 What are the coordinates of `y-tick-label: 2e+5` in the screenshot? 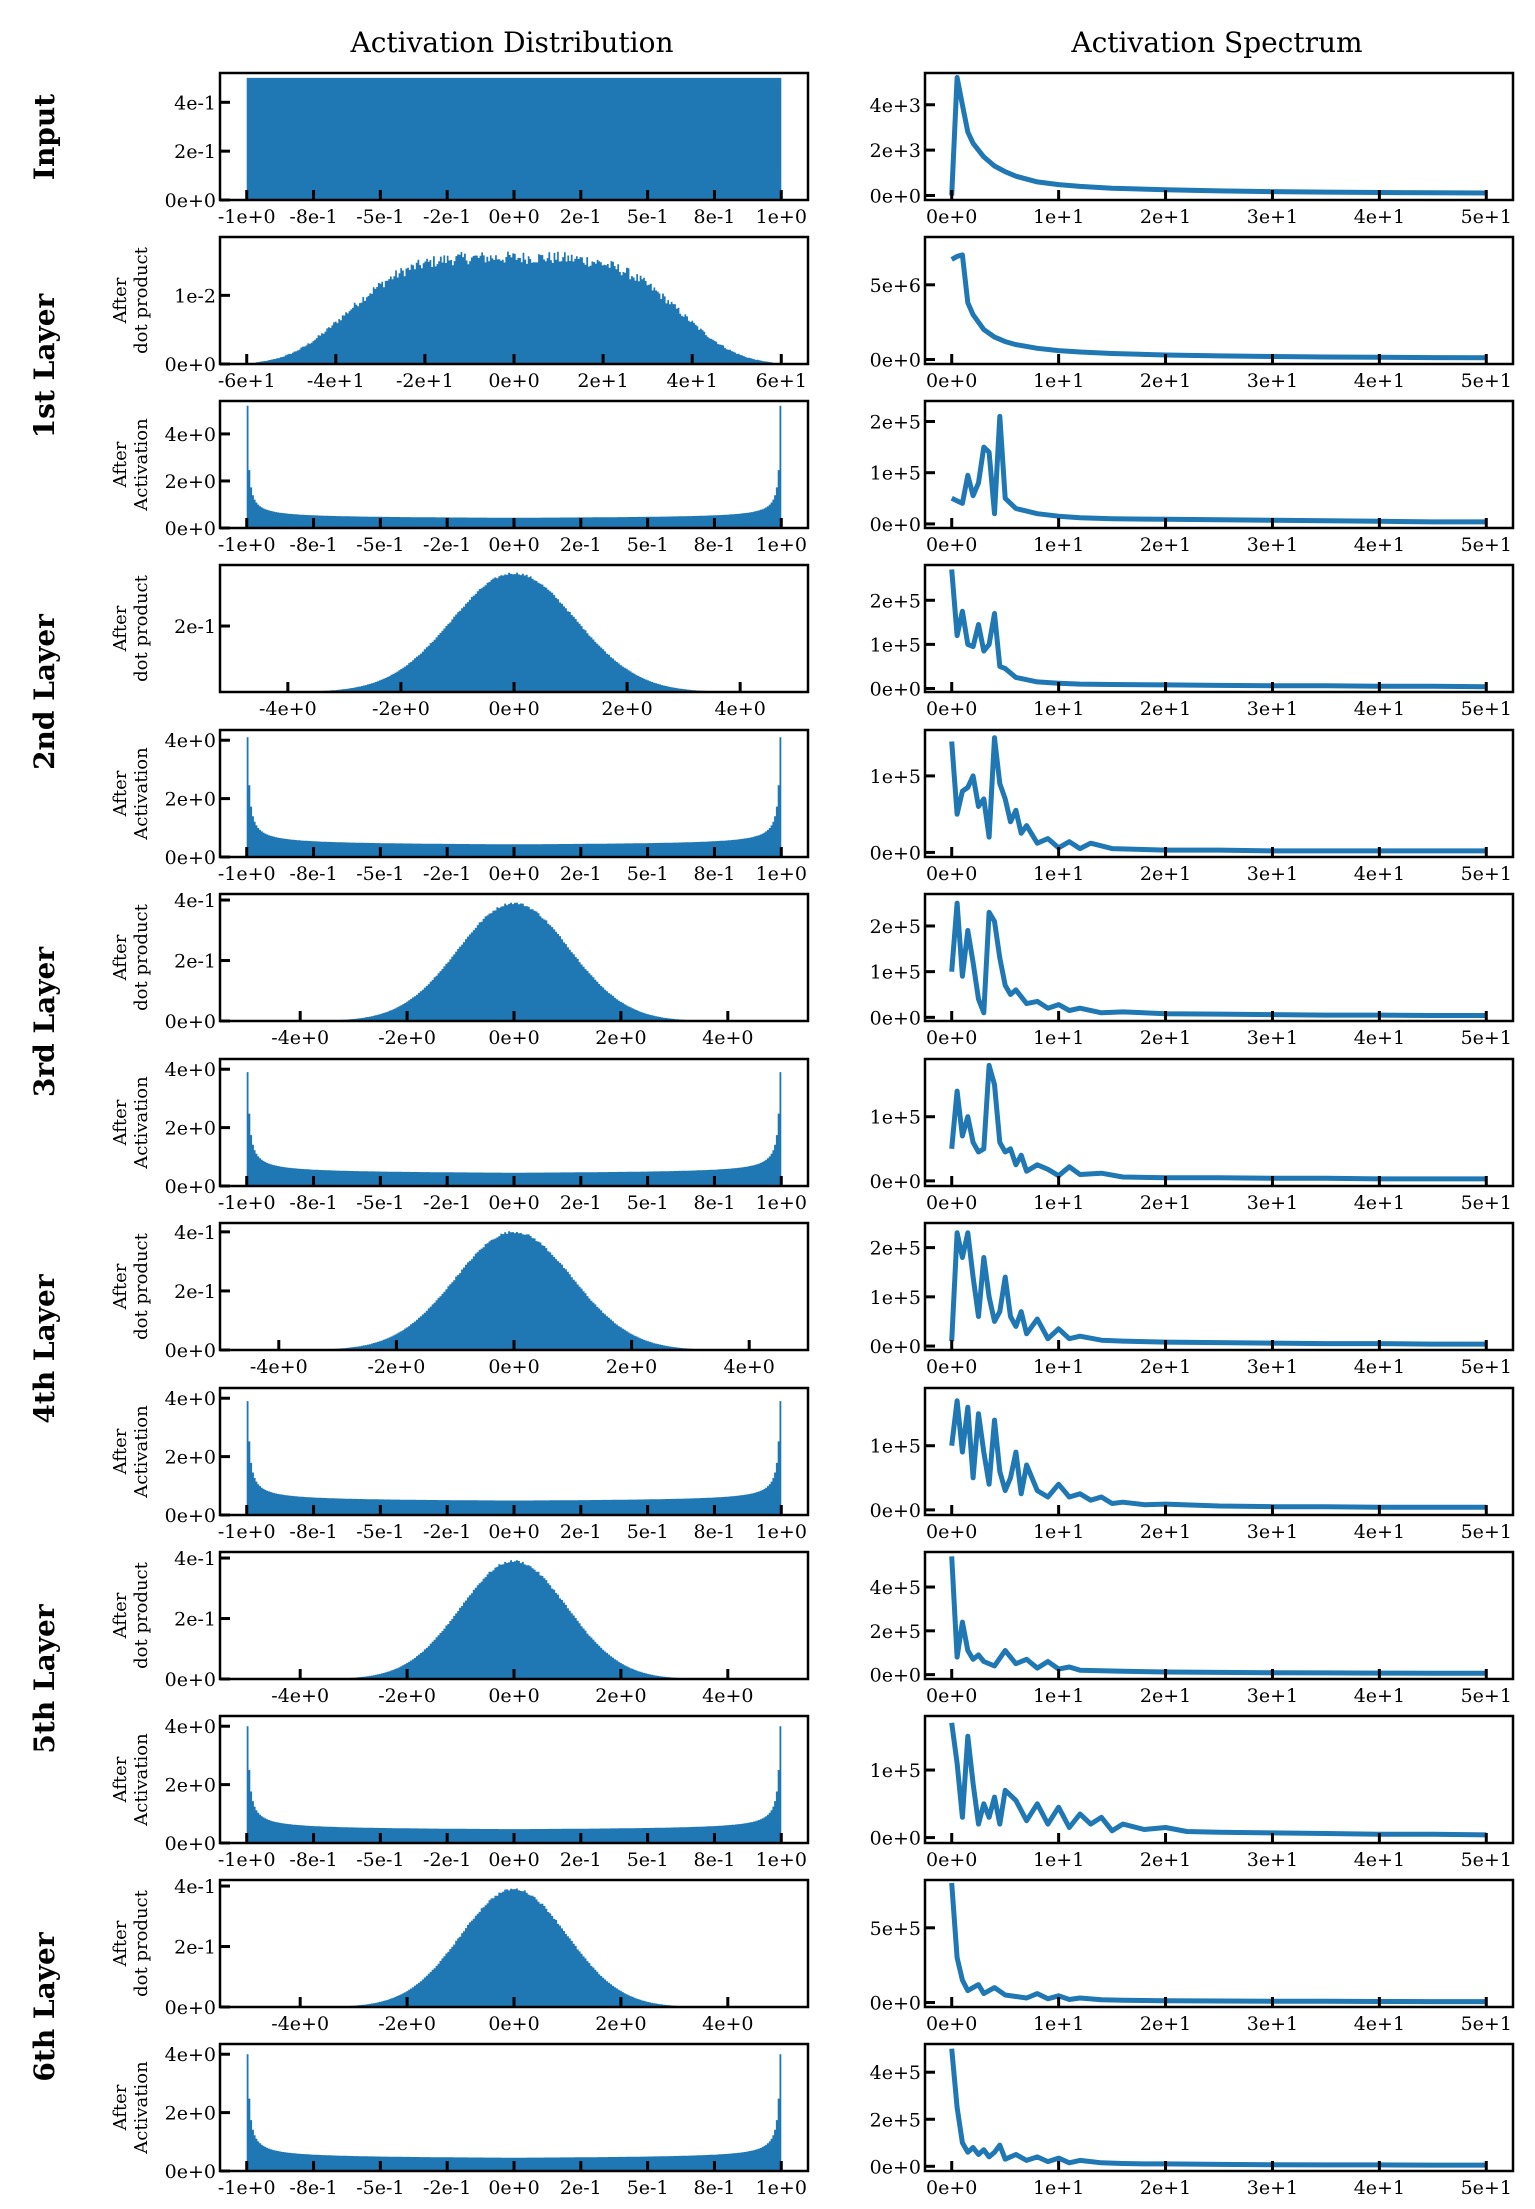 It's located at (895, 422).